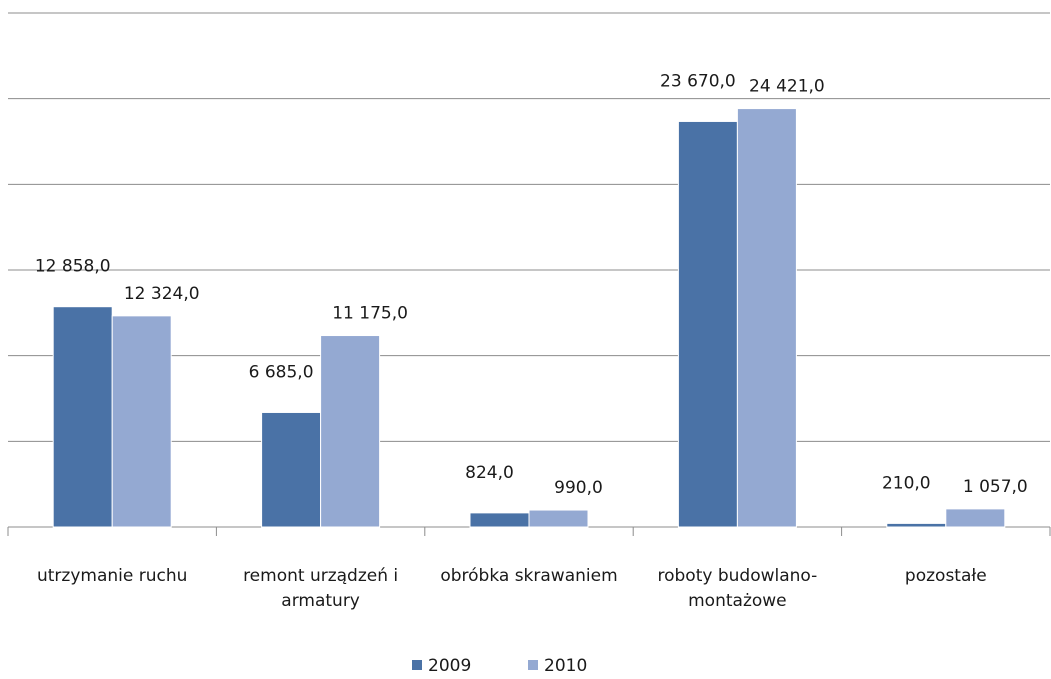 Image resolution: width=1051 pixels, height=679 pixels. I want to click on data-label: 1 057,0, so click(995, 487).